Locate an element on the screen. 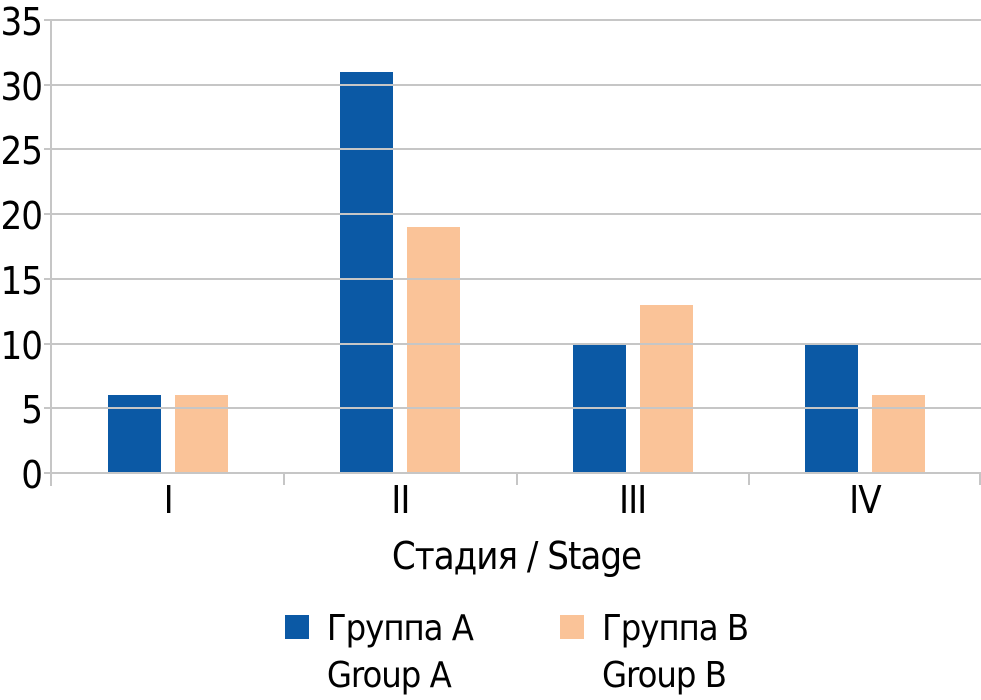 The height and width of the screenshot is (700, 981). y-tick-label-0: 0 is located at coordinates (32, 475).